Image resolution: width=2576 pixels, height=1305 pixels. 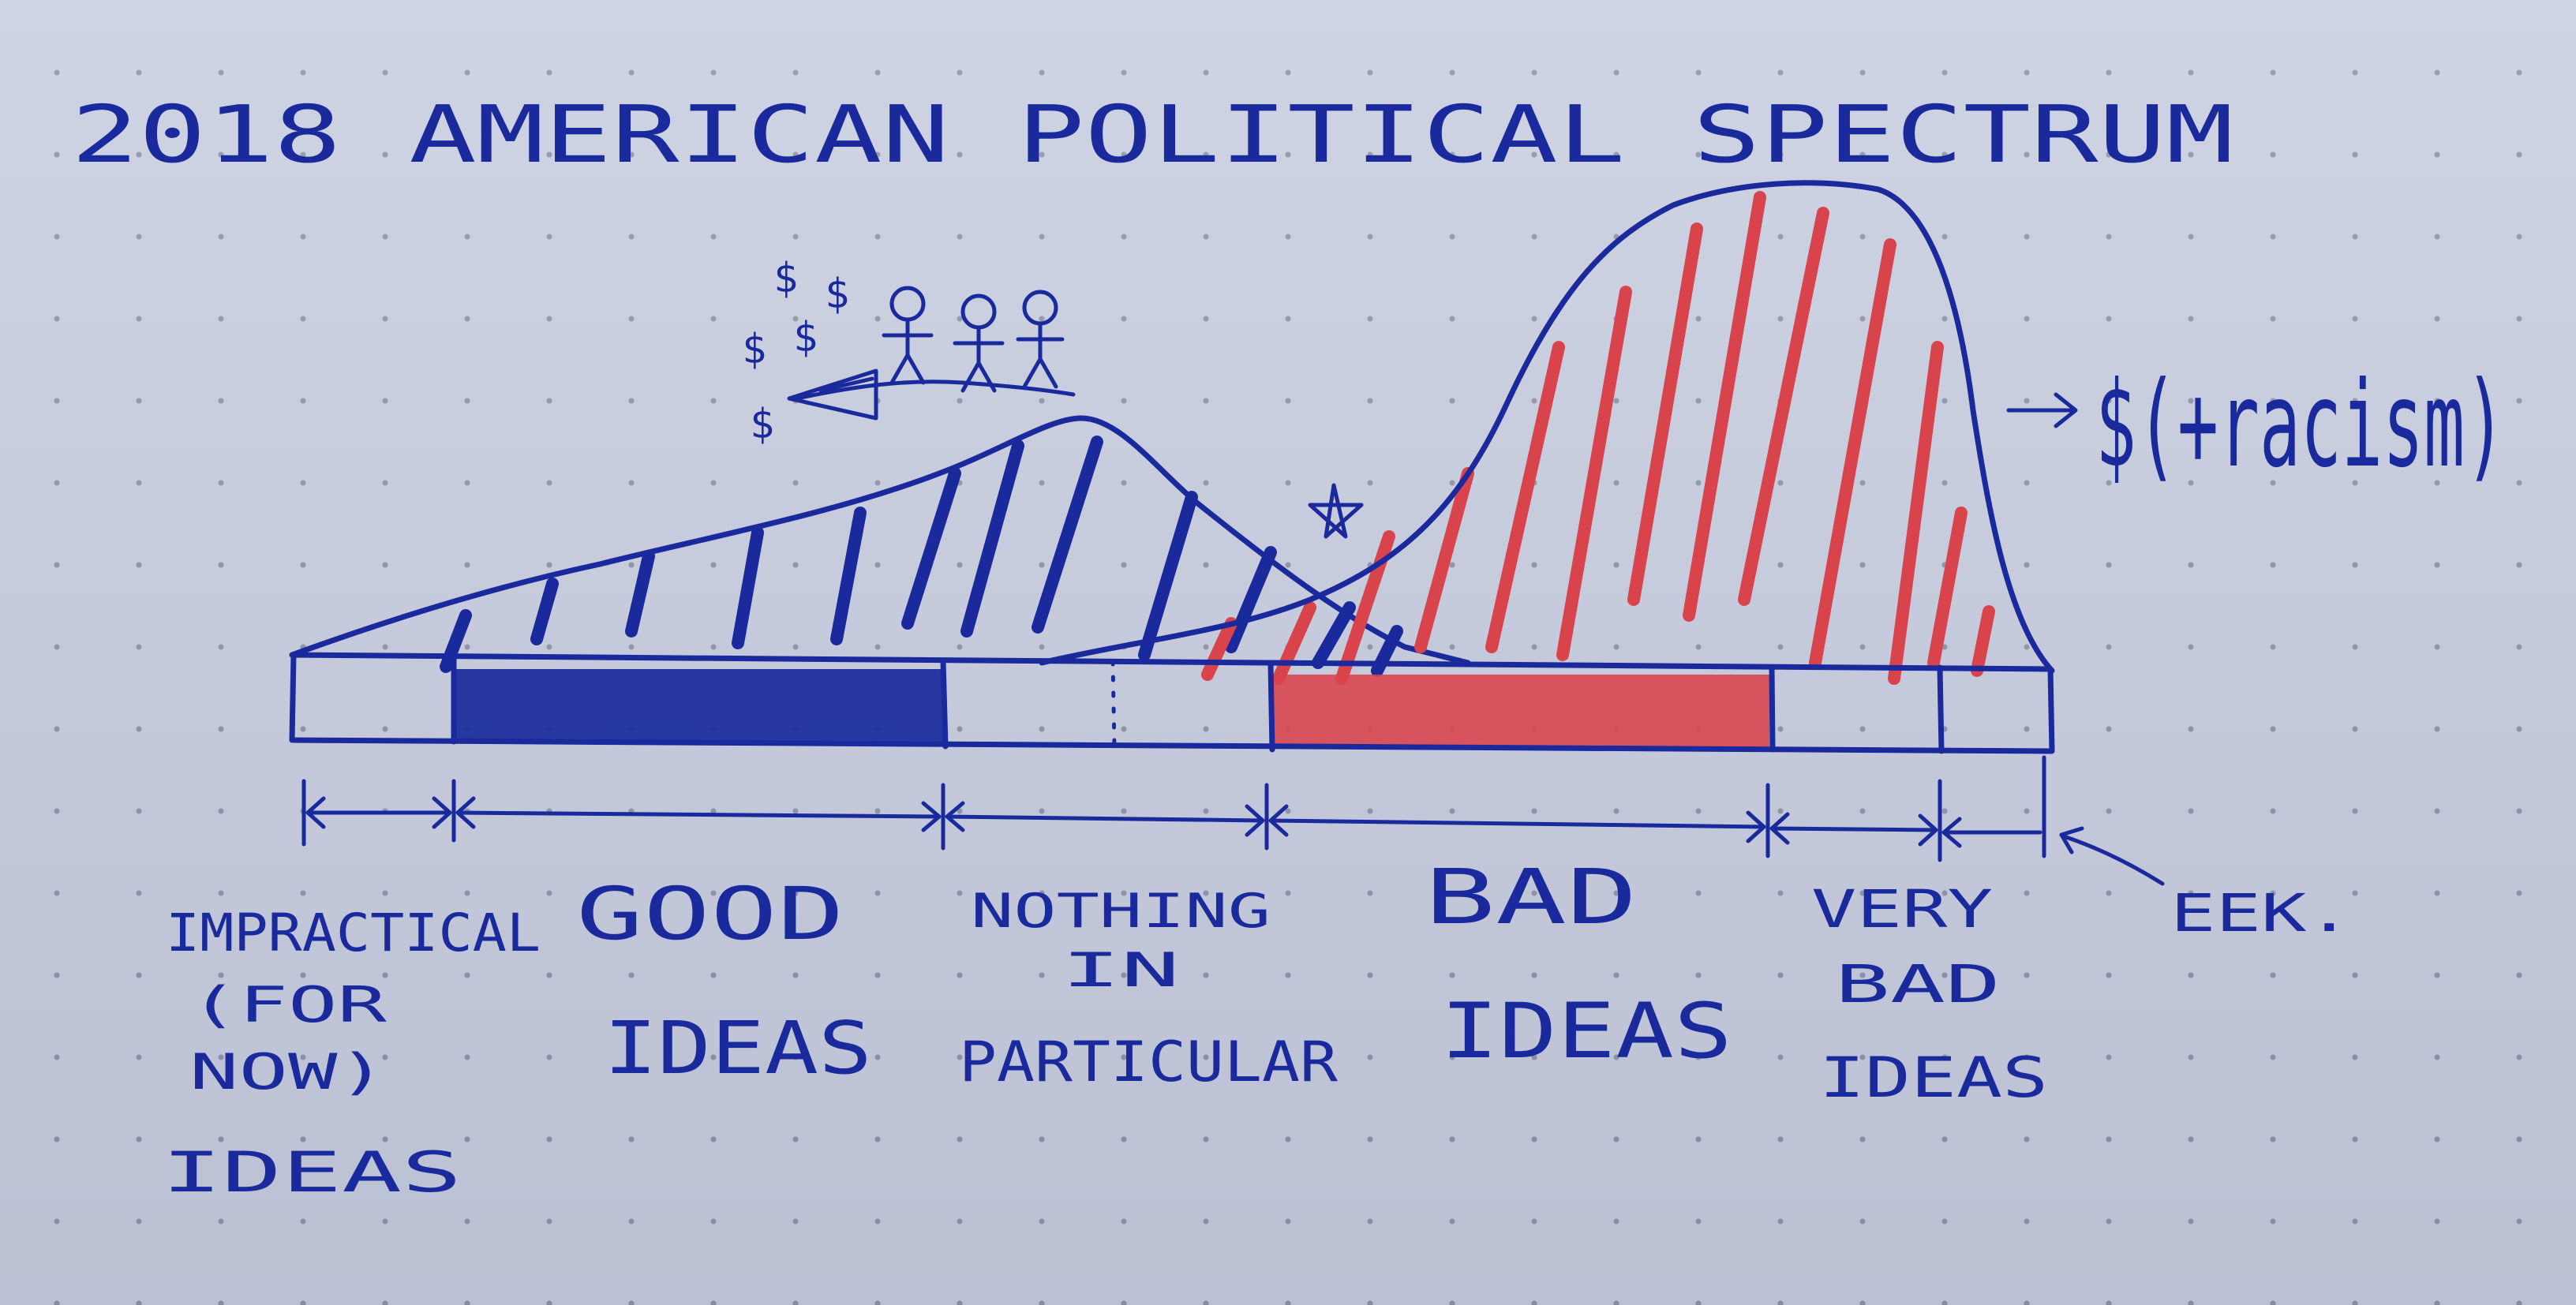 I want to click on red-curve, so click(x=1547, y=427).